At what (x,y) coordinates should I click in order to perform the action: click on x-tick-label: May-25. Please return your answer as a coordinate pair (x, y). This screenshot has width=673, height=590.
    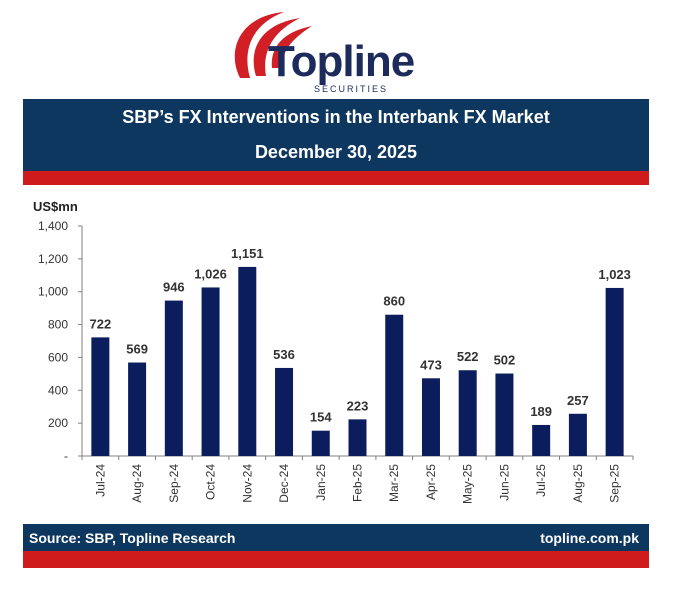
    Looking at the image, I should click on (468, 484).